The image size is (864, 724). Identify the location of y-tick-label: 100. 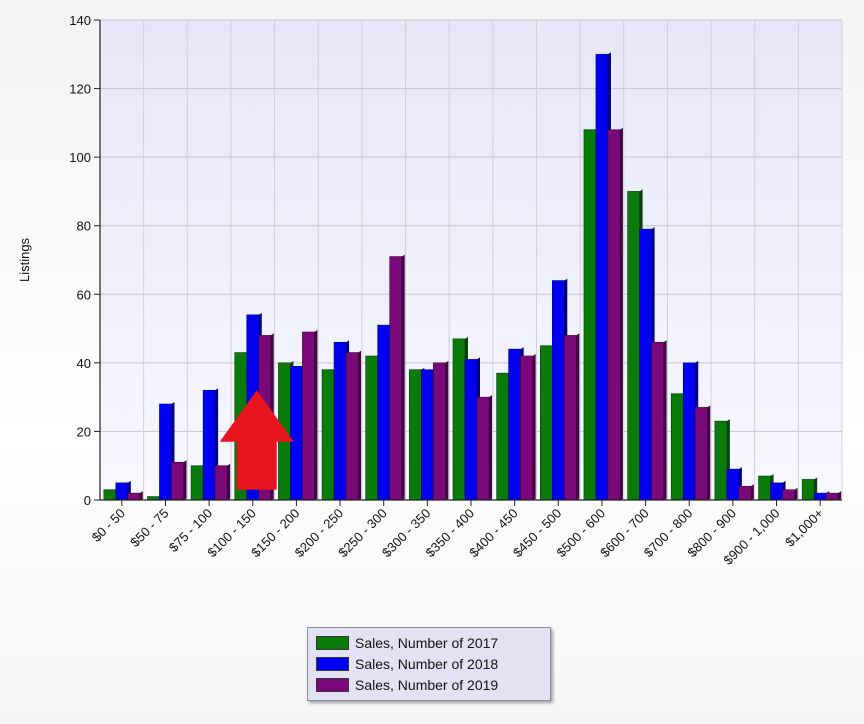
(80, 157).